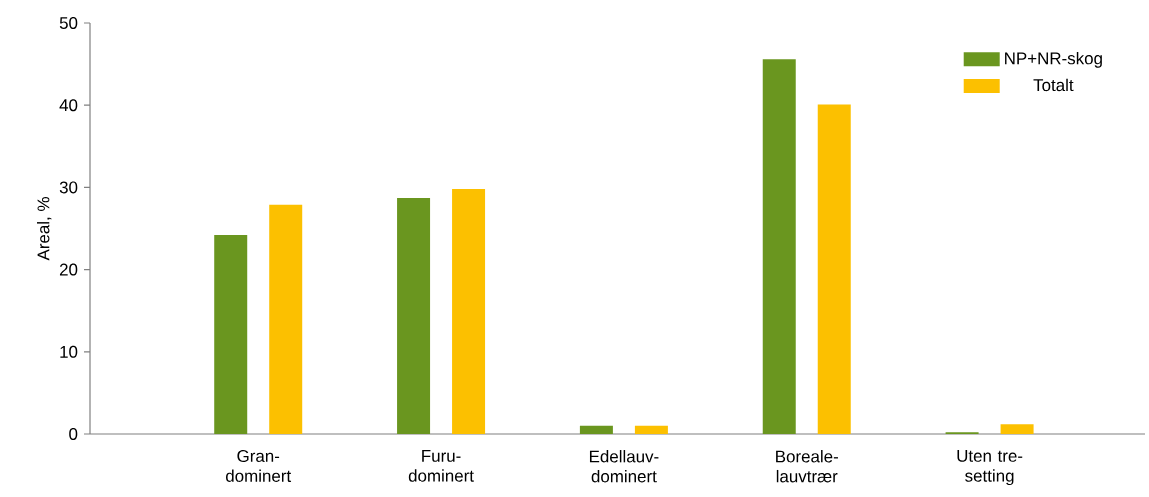 This screenshot has height=497, width=1149. I want to click on y-tick-label: 20, so click(68, 269).